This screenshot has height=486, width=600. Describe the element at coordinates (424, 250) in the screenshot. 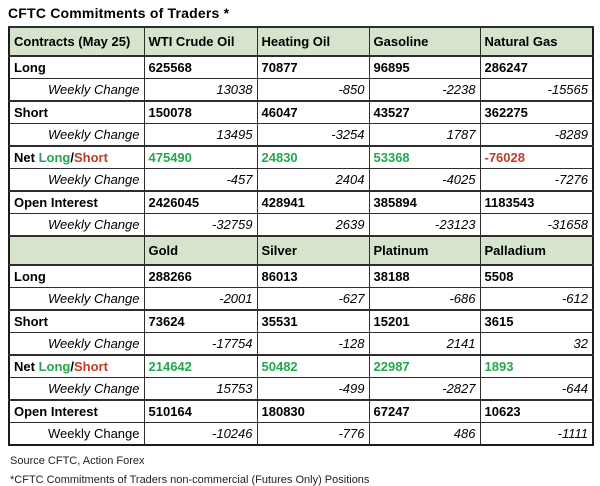

I see `column-header-platinum: Platinum` at that location.